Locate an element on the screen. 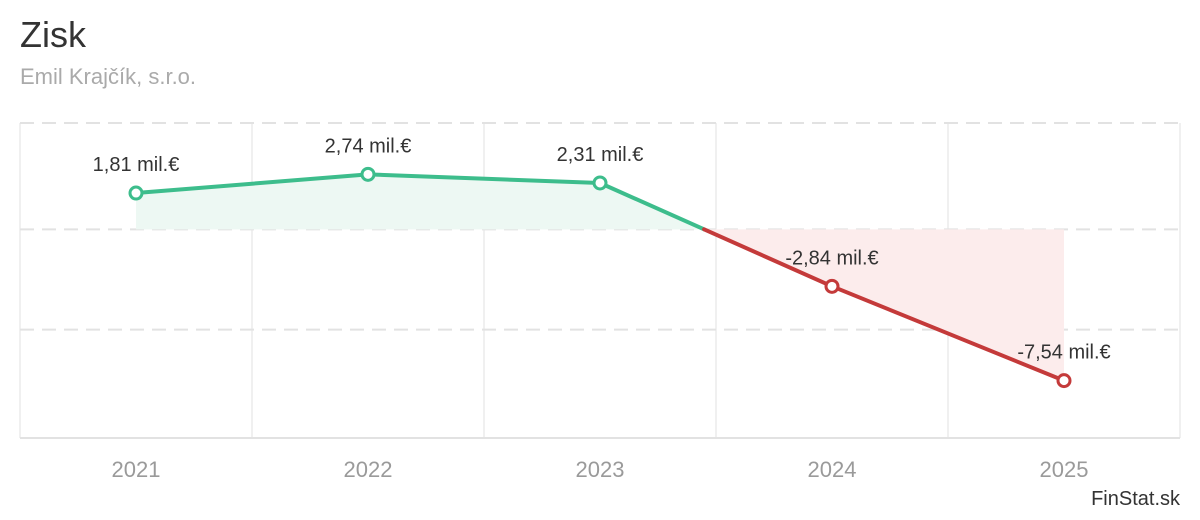 The width and height of the screenshot is (1200, 520). x-tick-label: 2021 is located at coordinates (136, 469).